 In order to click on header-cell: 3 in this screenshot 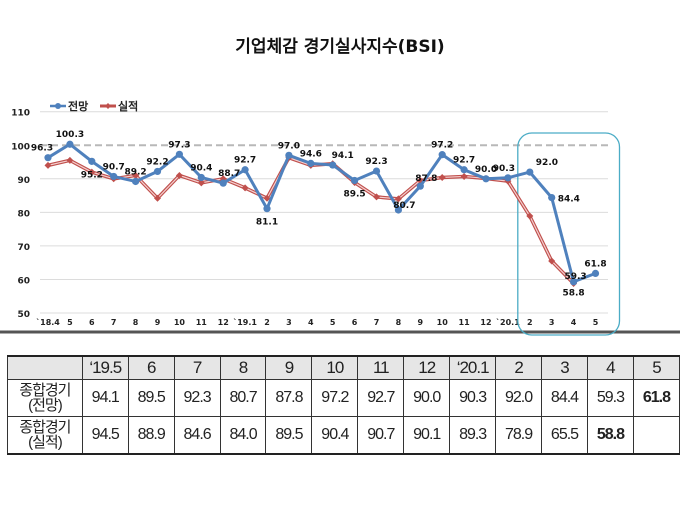, I will do `click(564, 367)`.